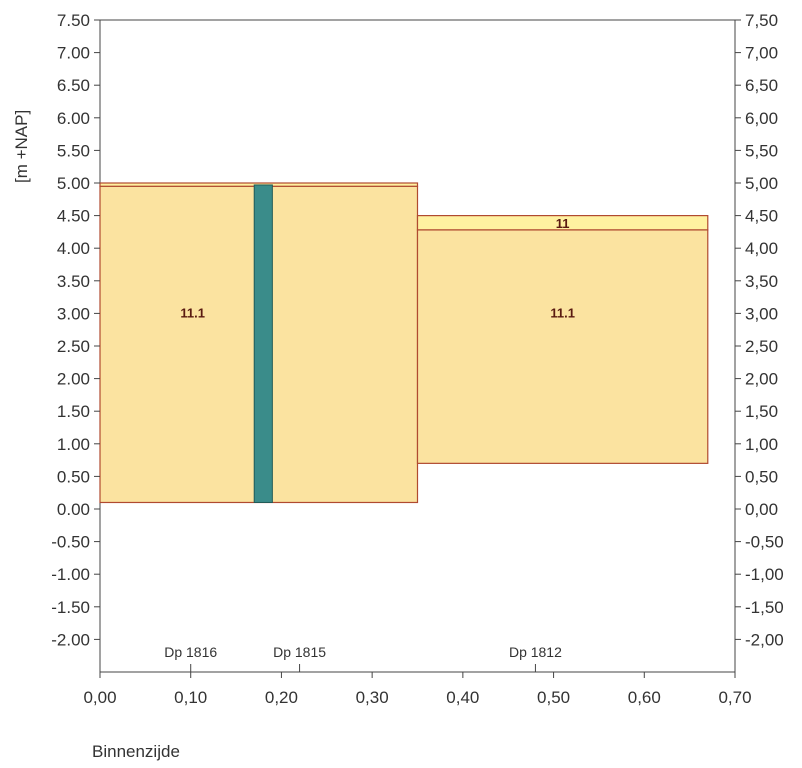 This screenshot has height=768, width=802. I want to click on right-y-tick-label: -2,00, so click(764, 639).